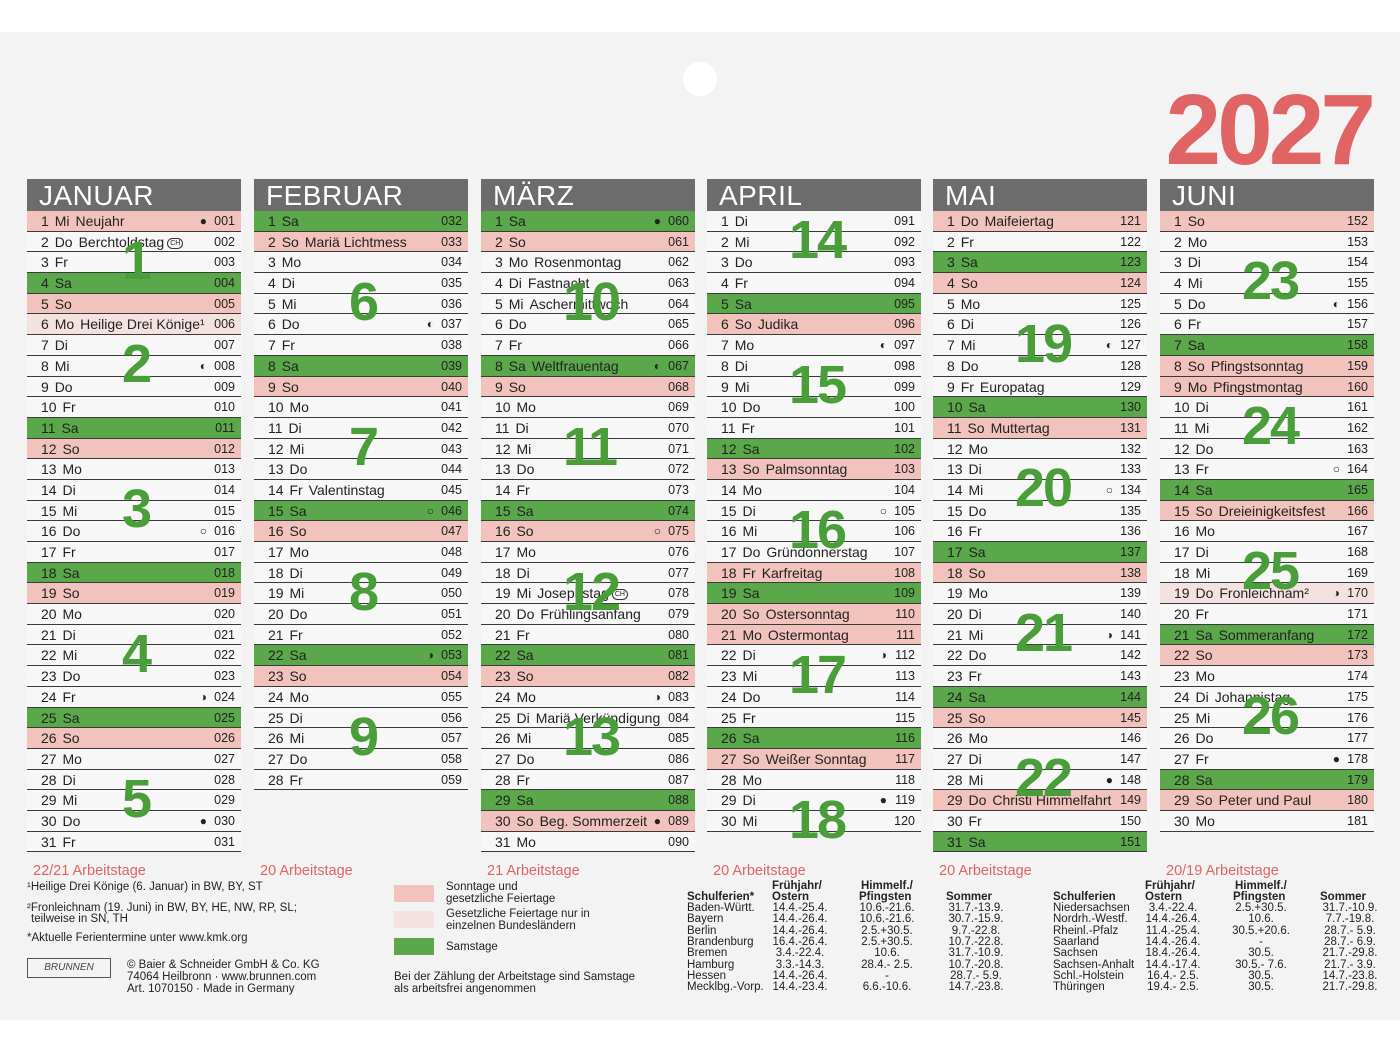 The width and height of the screenshot is (1400, 1052). I want to click on state-name: Sachsen-Anhalt, so click(1094, 964).